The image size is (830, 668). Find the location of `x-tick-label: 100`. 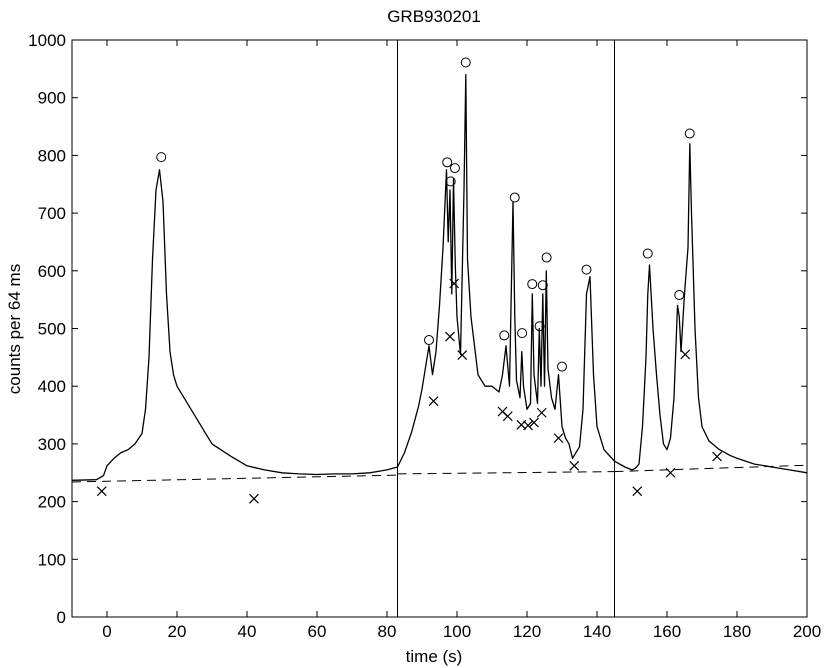

x-tick-label: 100 is located at coordinates (457, 631).